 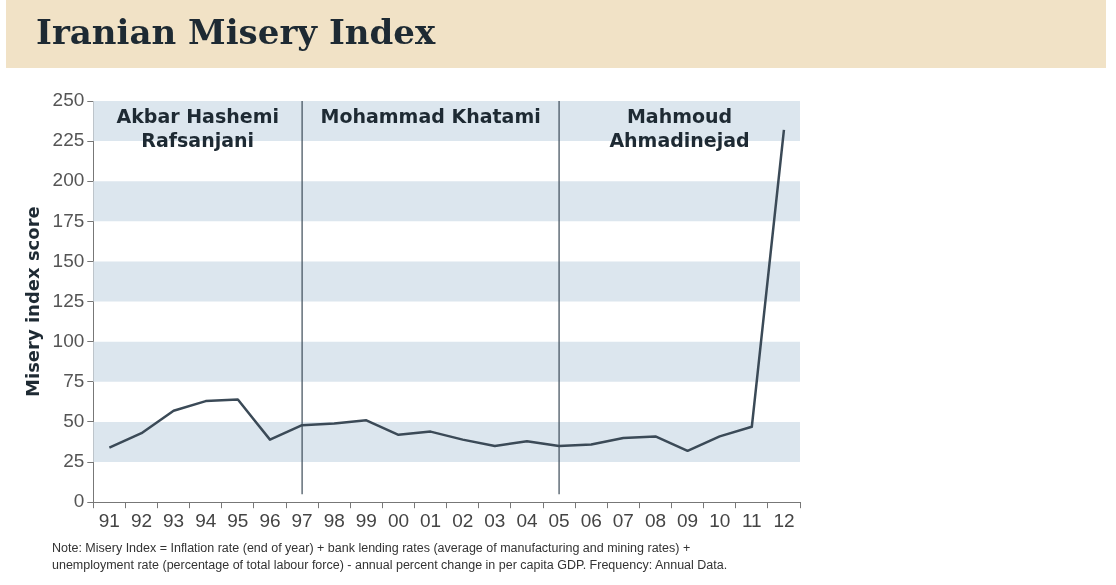 I want to click on x-tick-label: 01, so click(x=431, y=520).